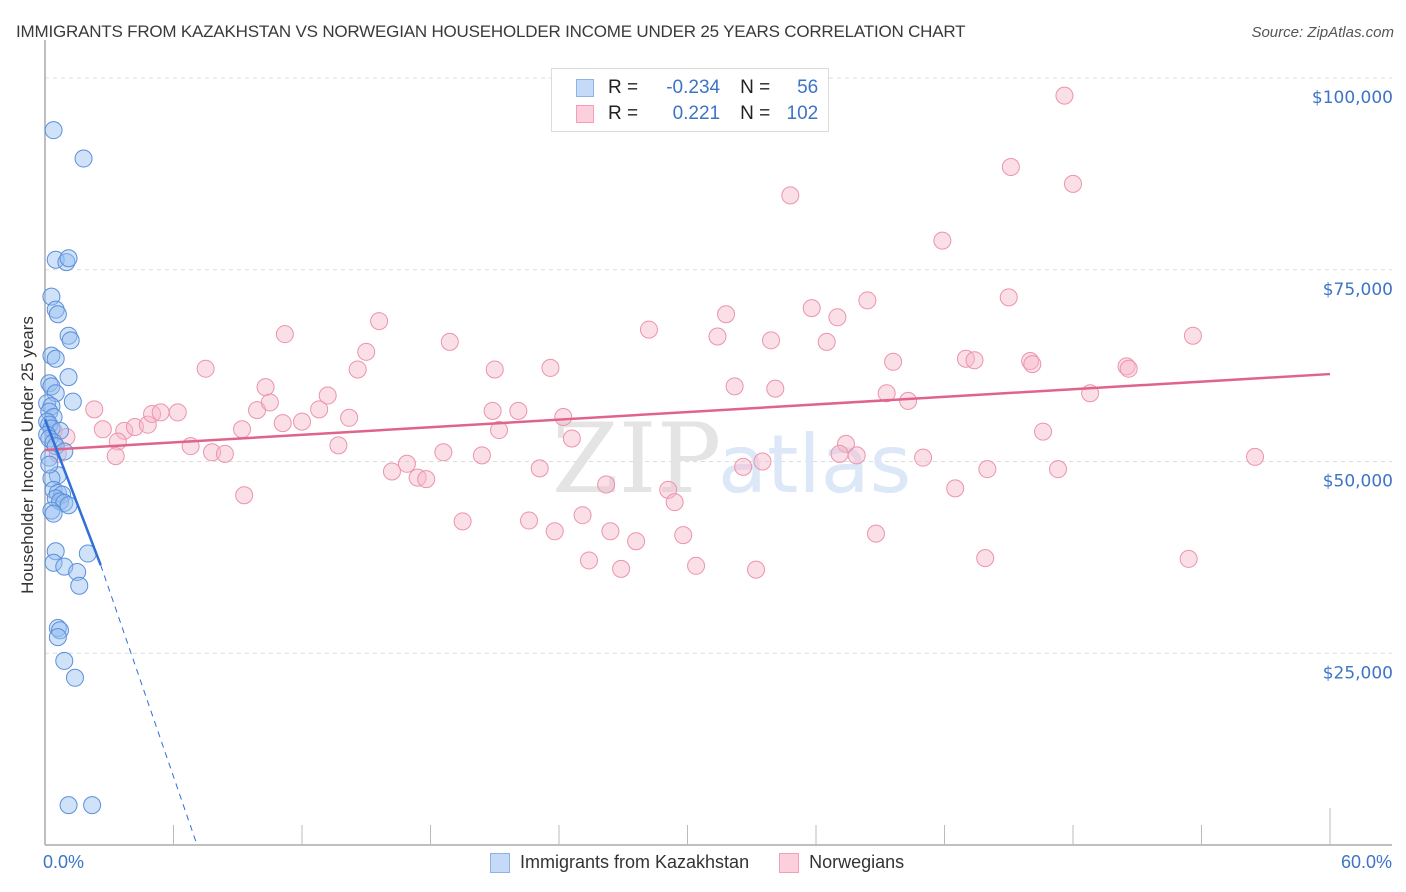 The image size is (1406, 892). Describe the element at coordinates (841, 862) in the screenshot. I see `legend-item-norwegians: Norwegians` at that location.